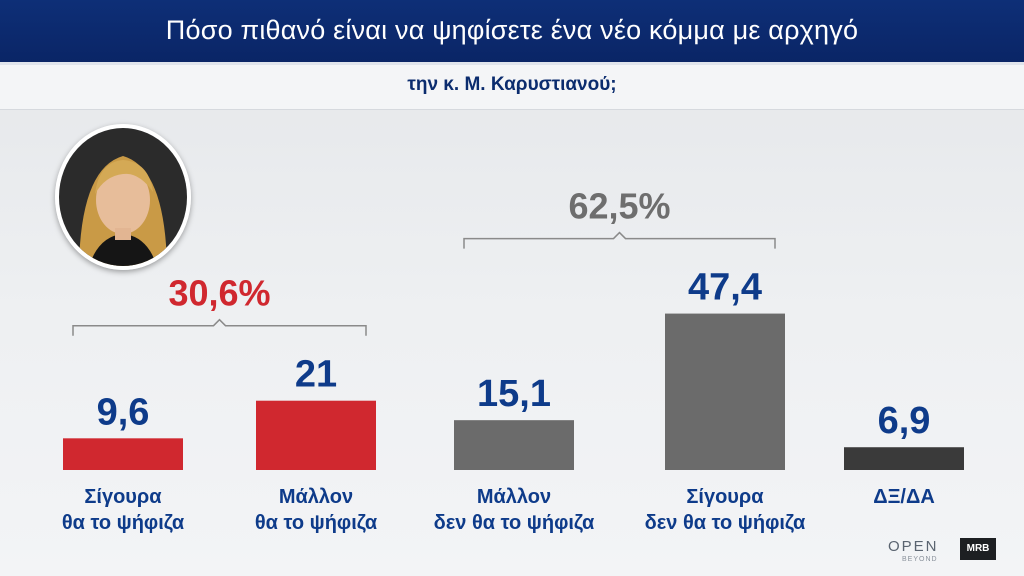 Image resolution: width=1024 pixels, height=576 pixels. What do you see at coordinates (514, 394) in the screenshot?
I see `value-label-3: 15,1` at bounding box center [514, 394].